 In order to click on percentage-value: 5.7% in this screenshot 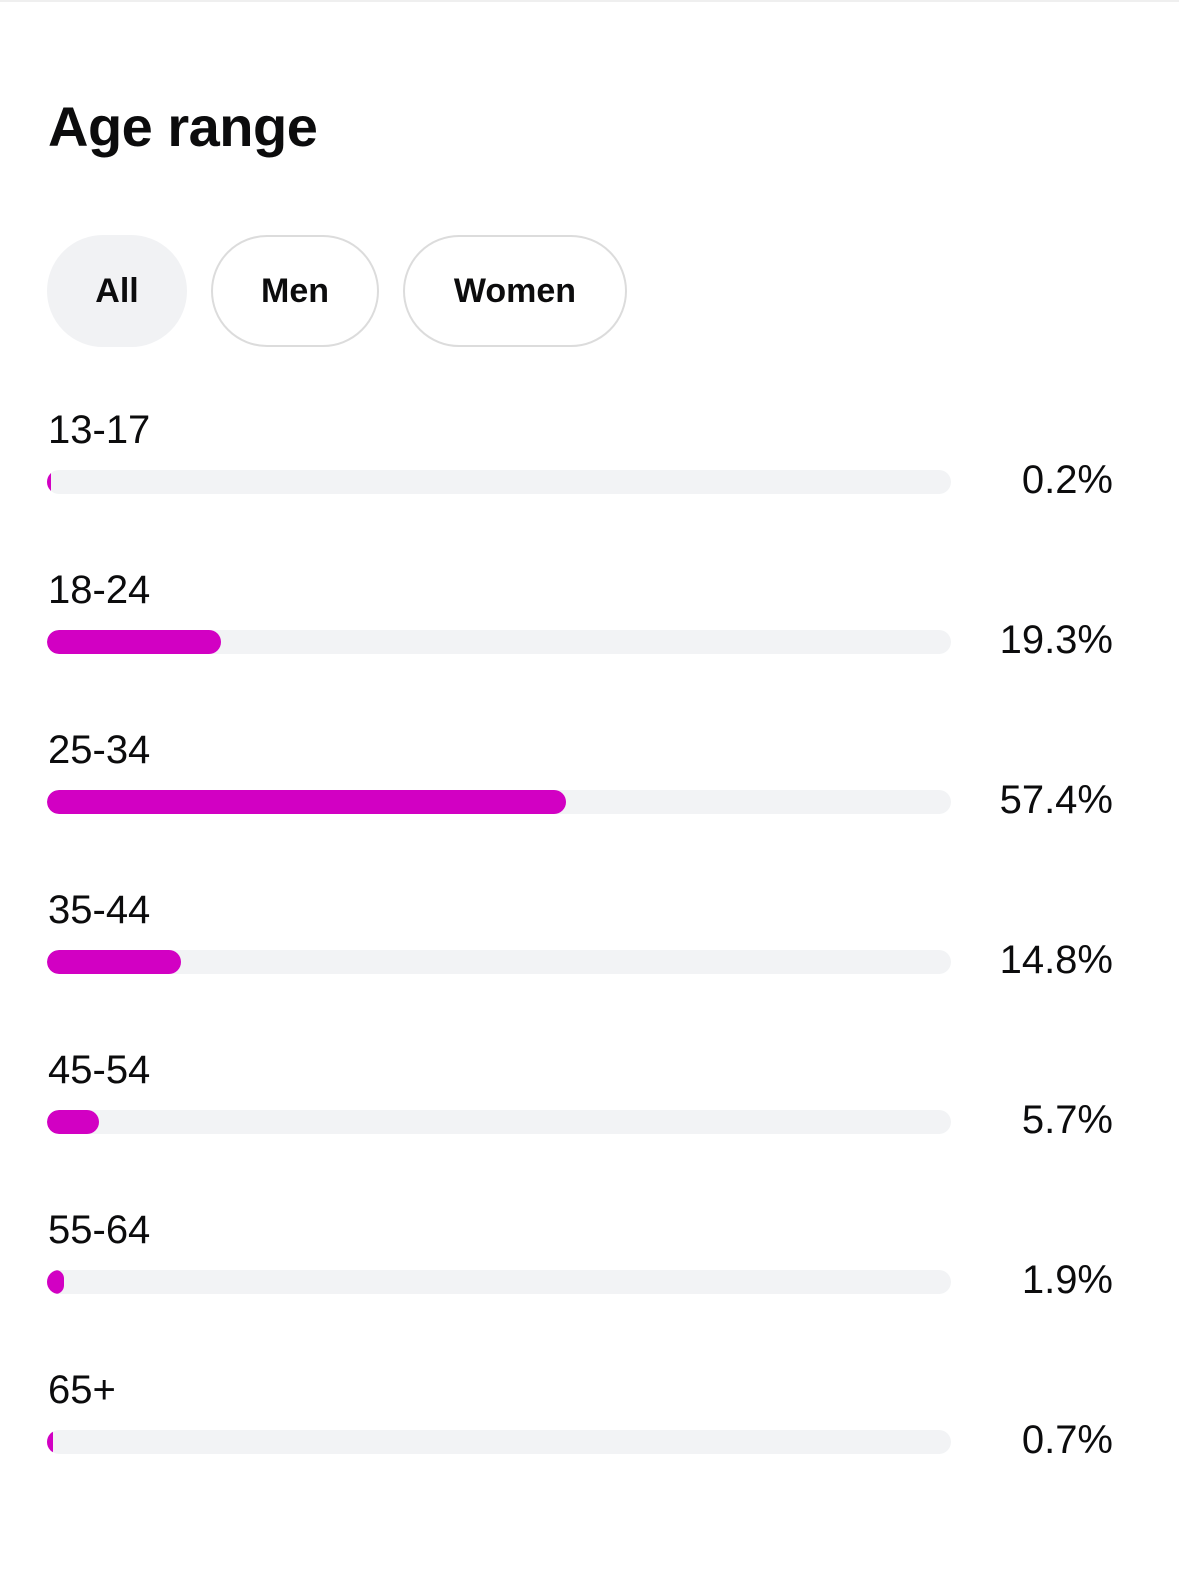, I will do `click(1067, 1120)`.